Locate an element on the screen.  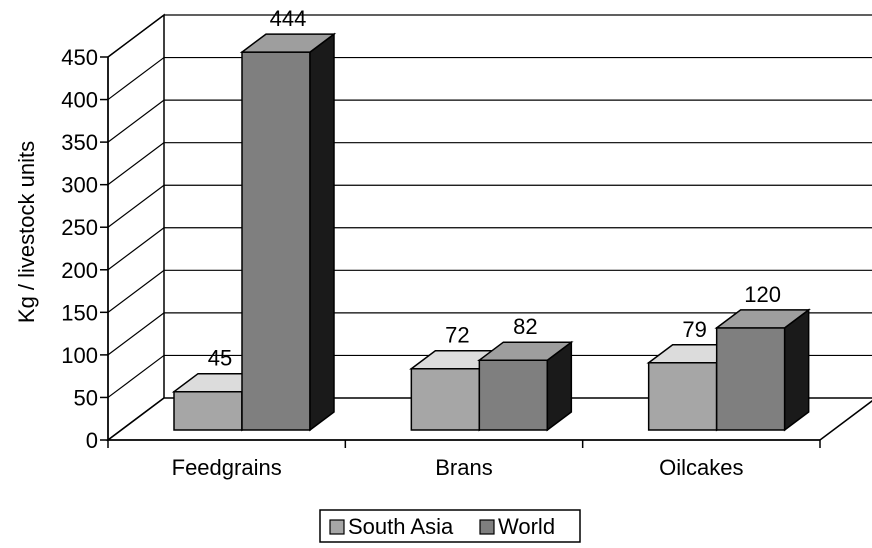
y-tick-label: 450 is located at coordinates (79, 57).